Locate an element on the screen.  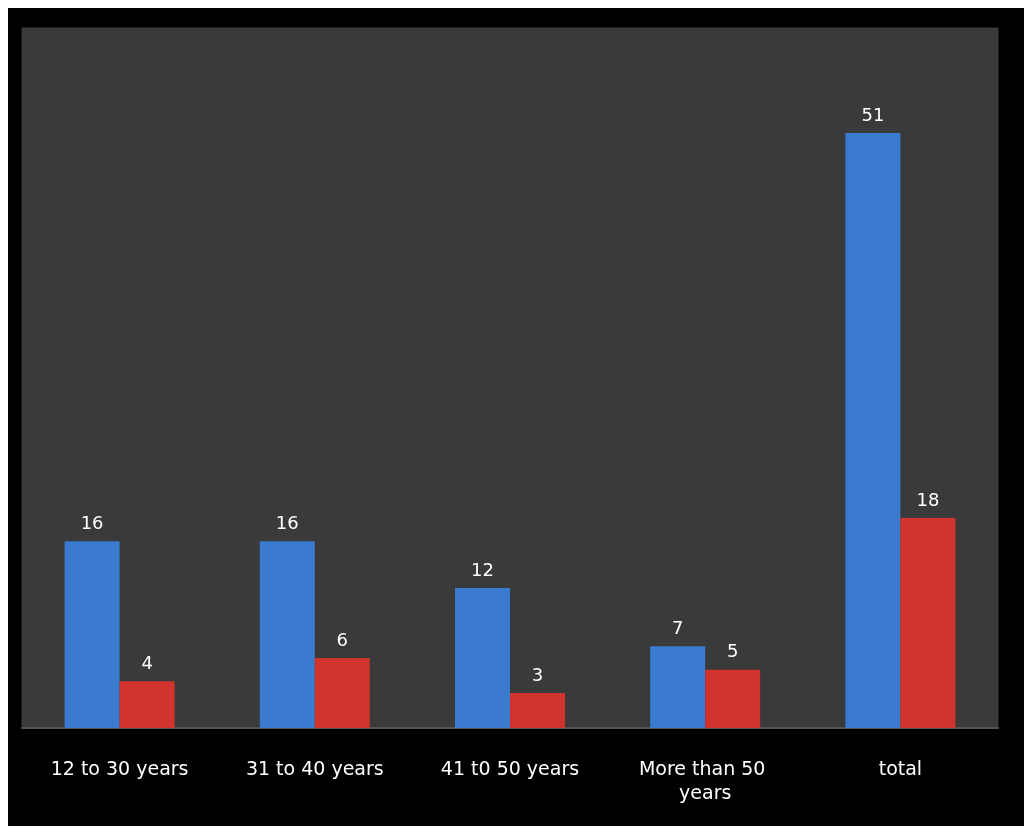
x-tick-label: More than 50 years is located at coordinates (705, 780).